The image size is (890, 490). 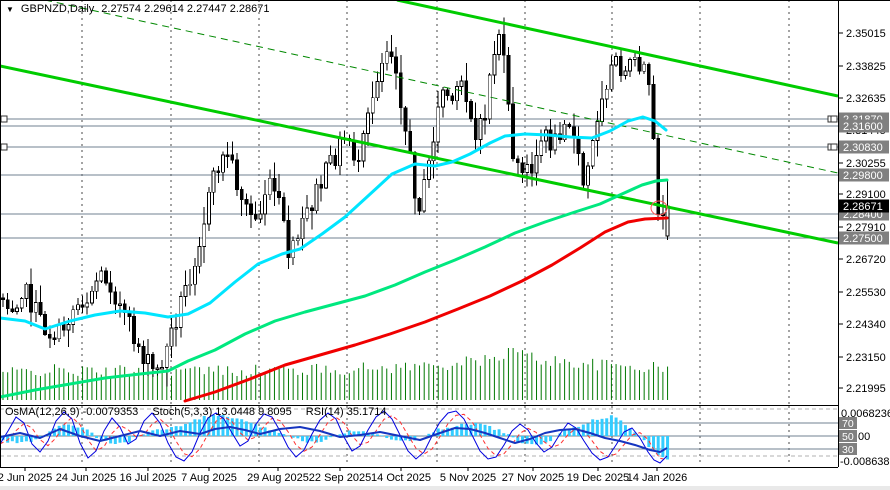 I want to click on time-tick-label: 5 Nov 2025, so click(x=468, y=478).